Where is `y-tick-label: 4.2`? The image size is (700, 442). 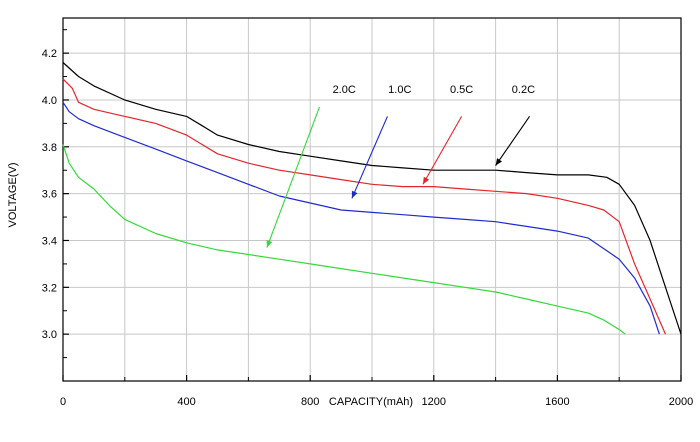 y-tick-label: 4.2 is located at coordinates (49, 54).